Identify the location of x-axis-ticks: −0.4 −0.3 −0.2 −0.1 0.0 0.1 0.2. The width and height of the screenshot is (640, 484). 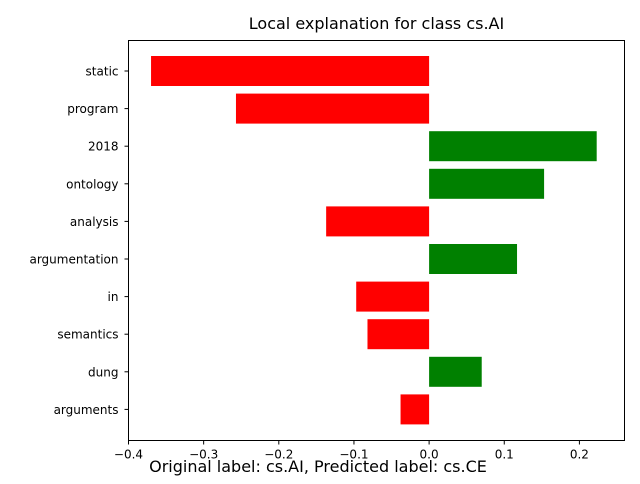
(351, 451).